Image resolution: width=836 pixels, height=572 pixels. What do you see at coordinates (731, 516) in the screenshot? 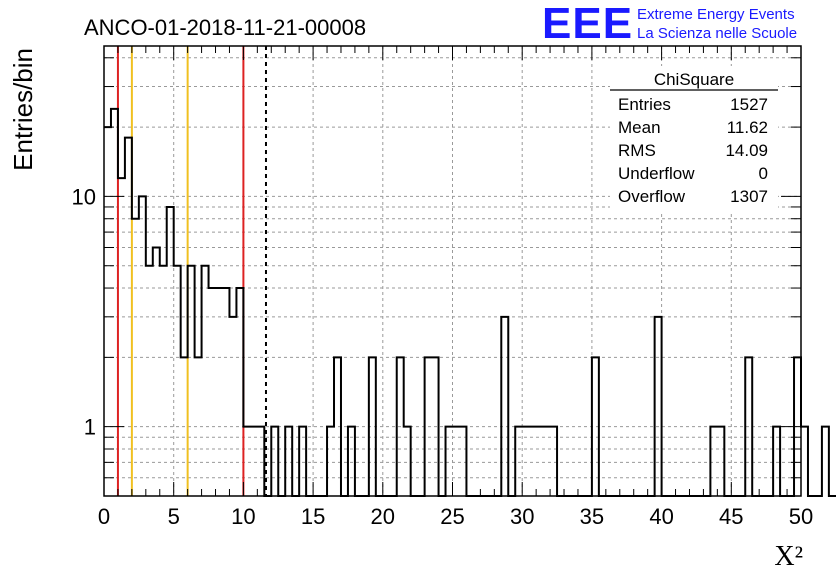
I see `x-tick-label: 45` at bounding box center [731, 516].